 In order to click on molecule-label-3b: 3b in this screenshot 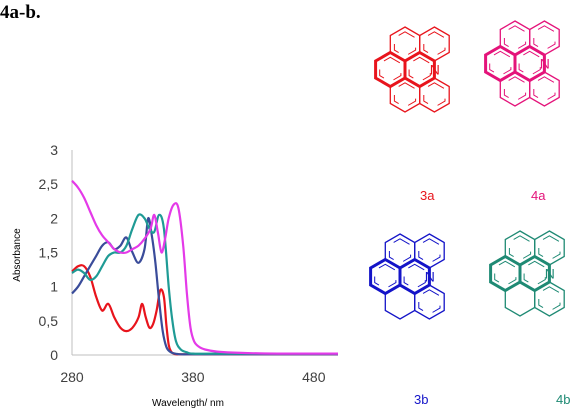, I will do `click(421, 399)`.